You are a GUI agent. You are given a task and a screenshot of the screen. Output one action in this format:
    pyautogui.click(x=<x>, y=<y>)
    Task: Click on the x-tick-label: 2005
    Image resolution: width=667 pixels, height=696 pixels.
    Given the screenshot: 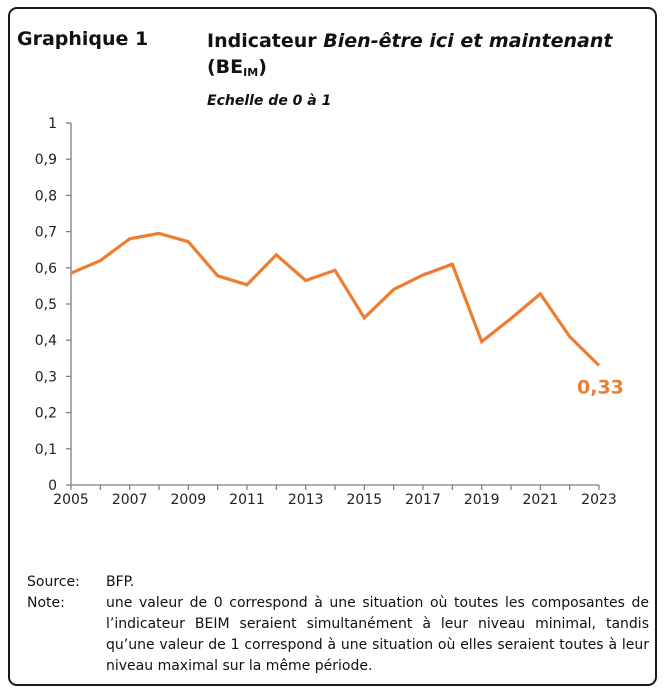 What is the action you would take?
    pyautogui.click(x=71, y=500)
    